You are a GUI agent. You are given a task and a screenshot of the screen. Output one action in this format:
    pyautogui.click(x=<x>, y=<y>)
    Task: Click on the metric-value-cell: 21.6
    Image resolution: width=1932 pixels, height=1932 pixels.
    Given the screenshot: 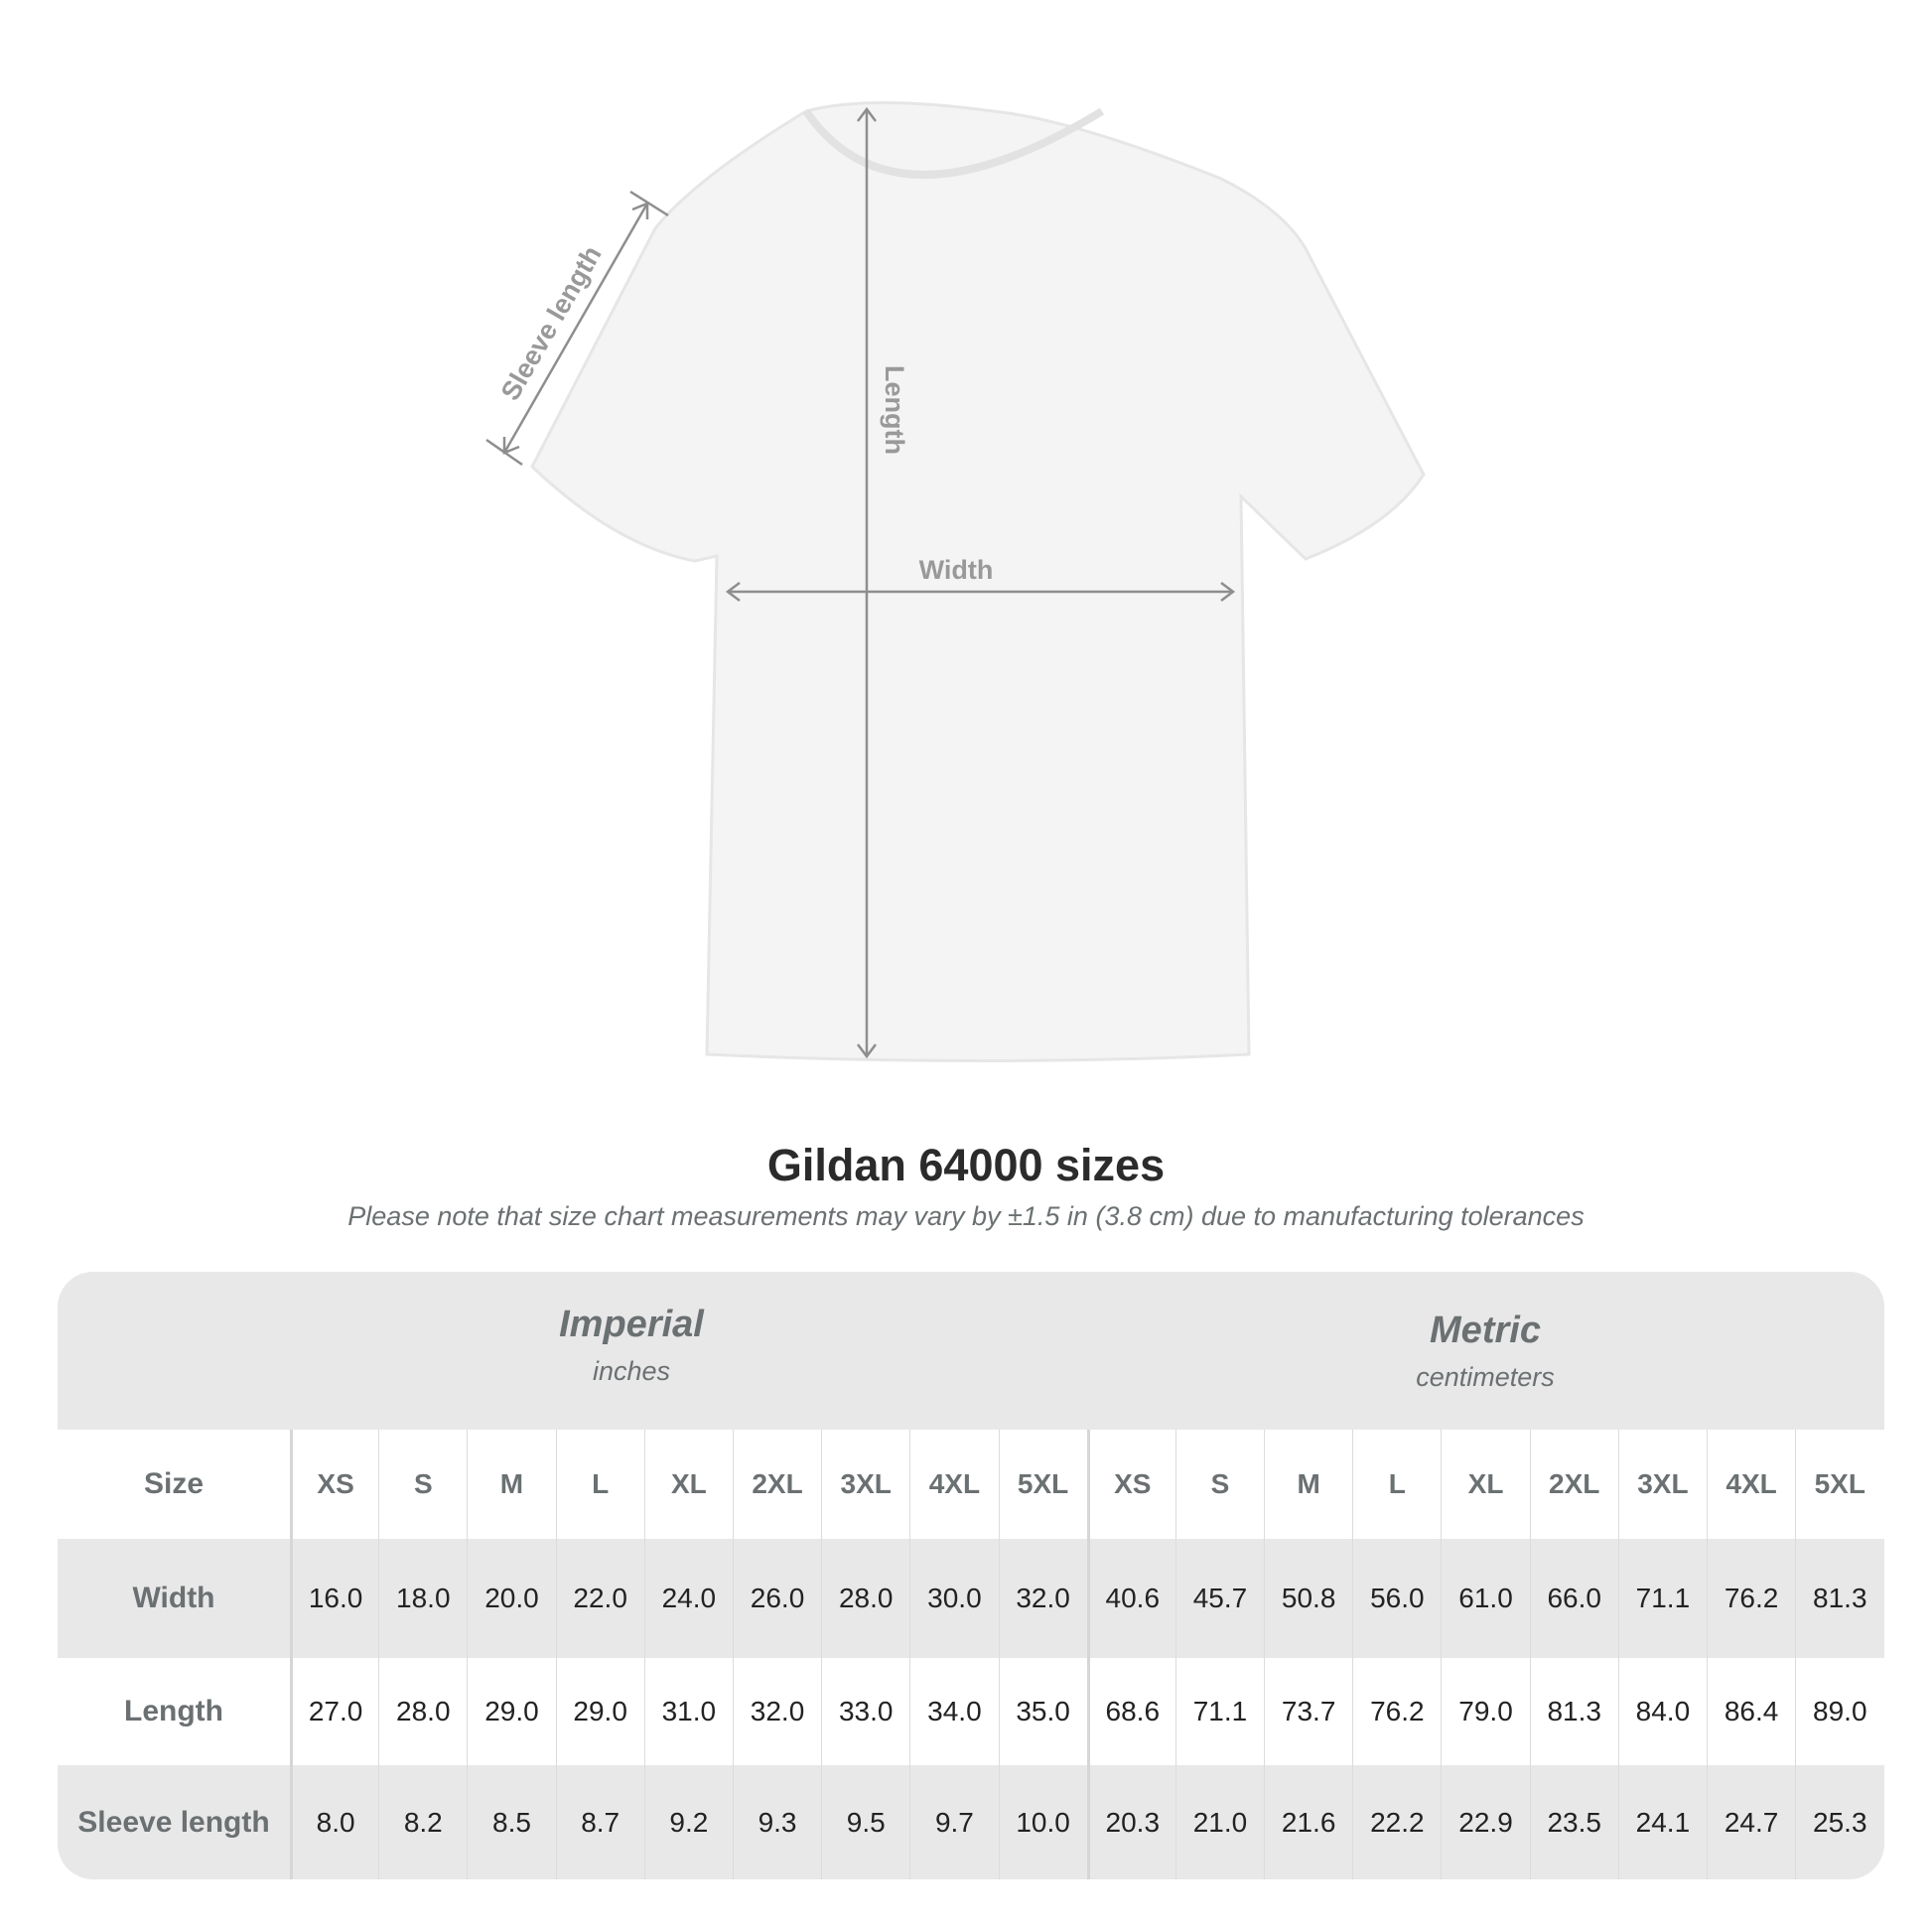 What is the action you would take?
    pyautogui.click(x=1308, y=1822)
    